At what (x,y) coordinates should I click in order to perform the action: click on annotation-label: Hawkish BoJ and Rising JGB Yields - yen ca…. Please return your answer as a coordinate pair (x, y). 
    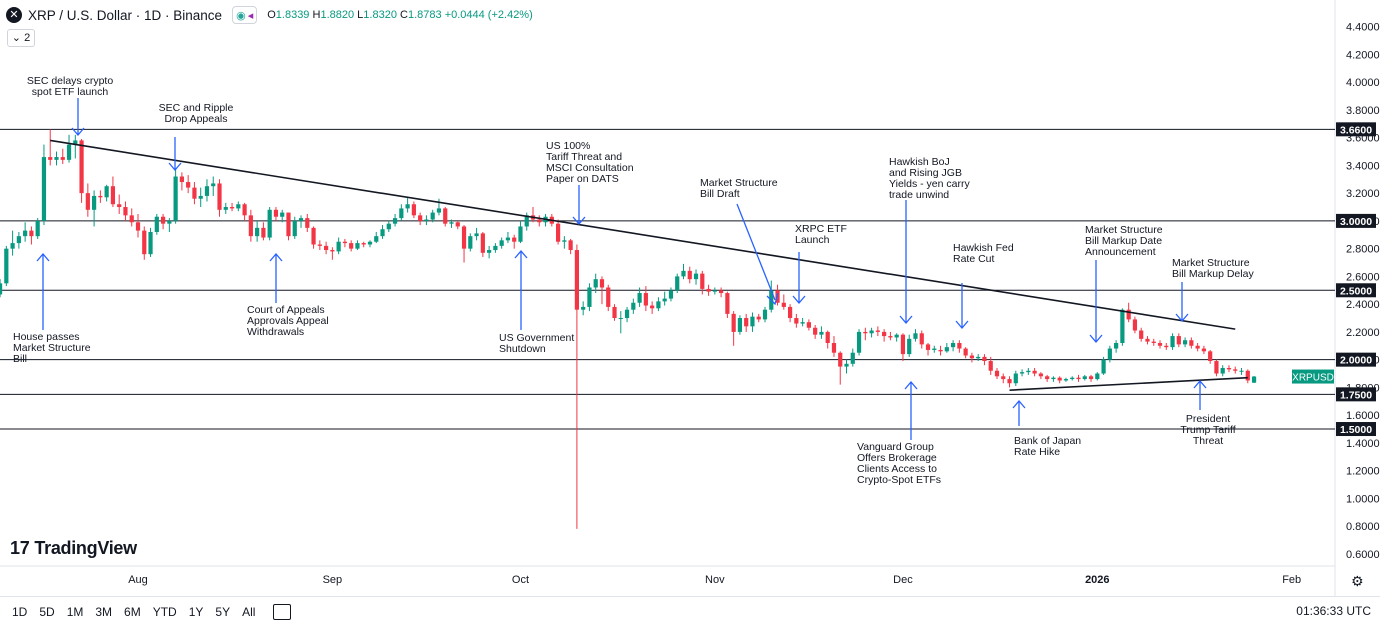
    Looking at the image, I should click on (929, 178).